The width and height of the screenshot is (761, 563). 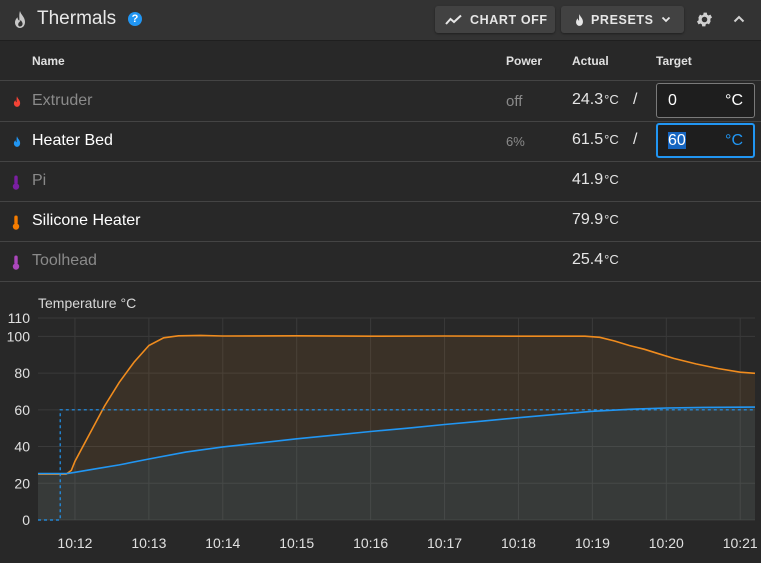 What do you see at coordinates (72, 140) in the screenshot?
I see `sensor-name: Heater Bed` at bounding box center [72, 140].